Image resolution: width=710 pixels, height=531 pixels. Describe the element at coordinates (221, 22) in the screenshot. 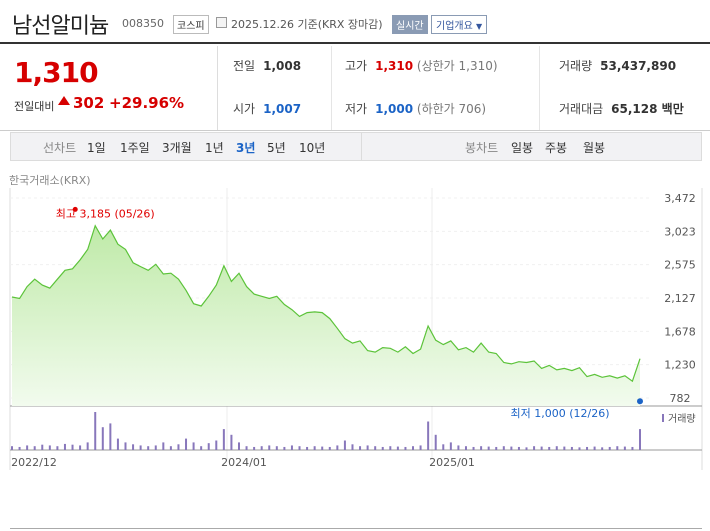

I see `calendar-icon` at that location.